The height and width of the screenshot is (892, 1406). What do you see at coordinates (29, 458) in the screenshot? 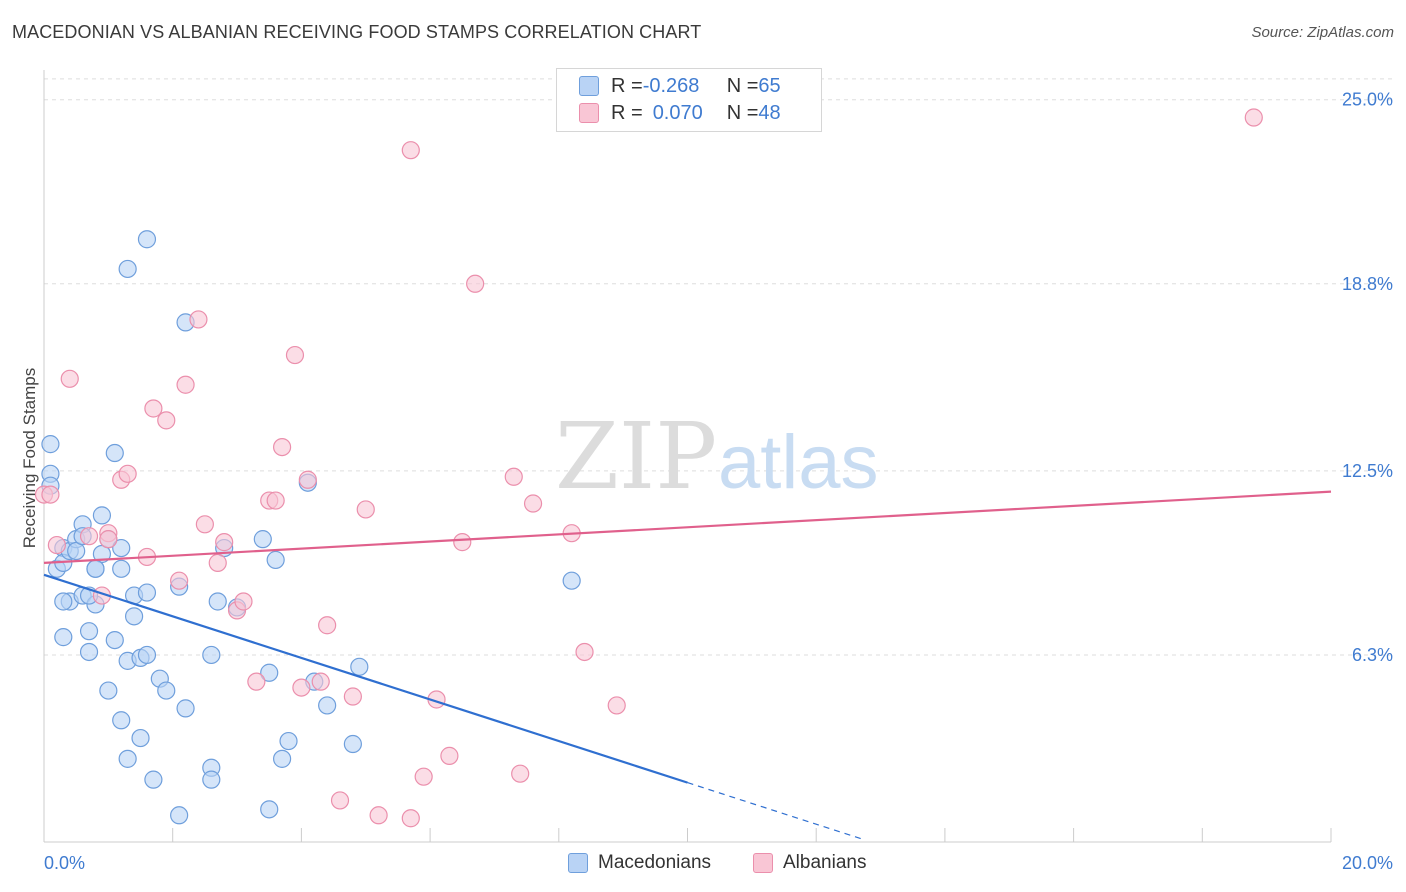
I see `y-axis-label: Receiving Food Stamps` at bounding box center [29, 458].